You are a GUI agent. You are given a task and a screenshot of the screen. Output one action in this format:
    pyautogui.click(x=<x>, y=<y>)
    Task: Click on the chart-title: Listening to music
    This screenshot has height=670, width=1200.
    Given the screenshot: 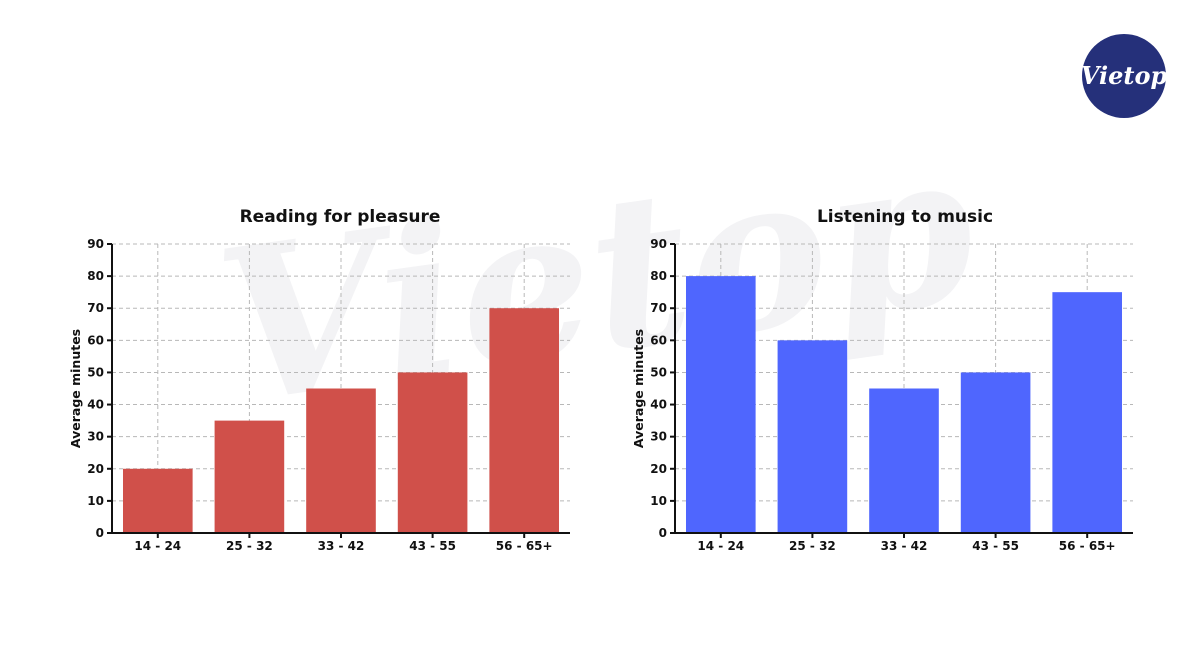 What is the action you would take?
    pyautogui.click(x=905, y=217)
    